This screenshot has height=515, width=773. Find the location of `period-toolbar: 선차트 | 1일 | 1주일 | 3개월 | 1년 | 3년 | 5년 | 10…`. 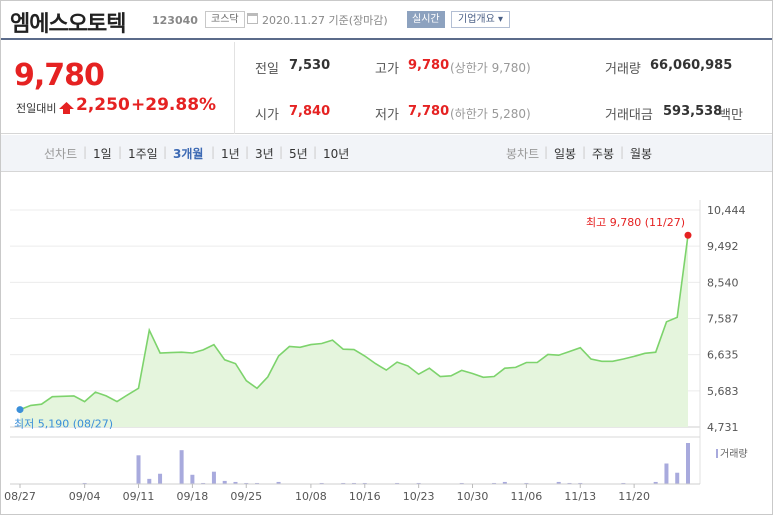

period-toolbar: 선차트 | 1일 | 1주일 | 3개월 | 1년 | 3년 | 5년 | 10… is located at coordinates (386, 153).